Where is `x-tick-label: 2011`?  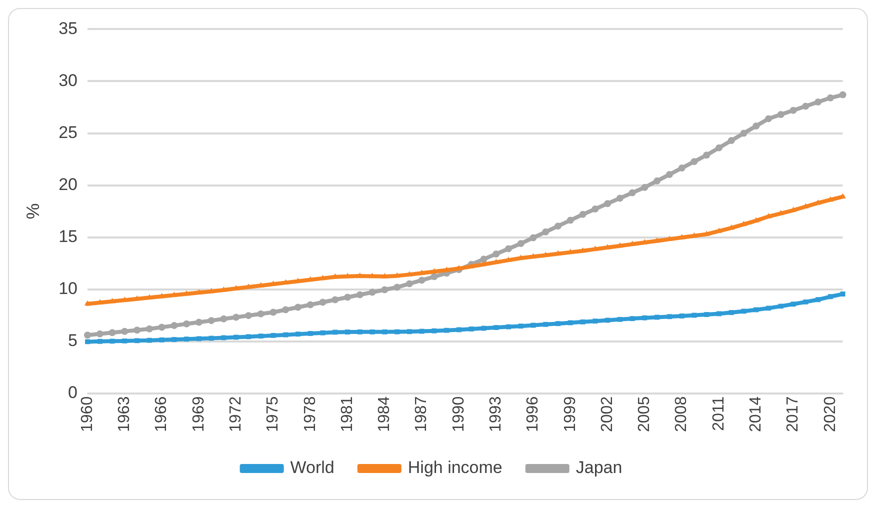
x-tick-label: 2011 is located at coordinates (719, 413).